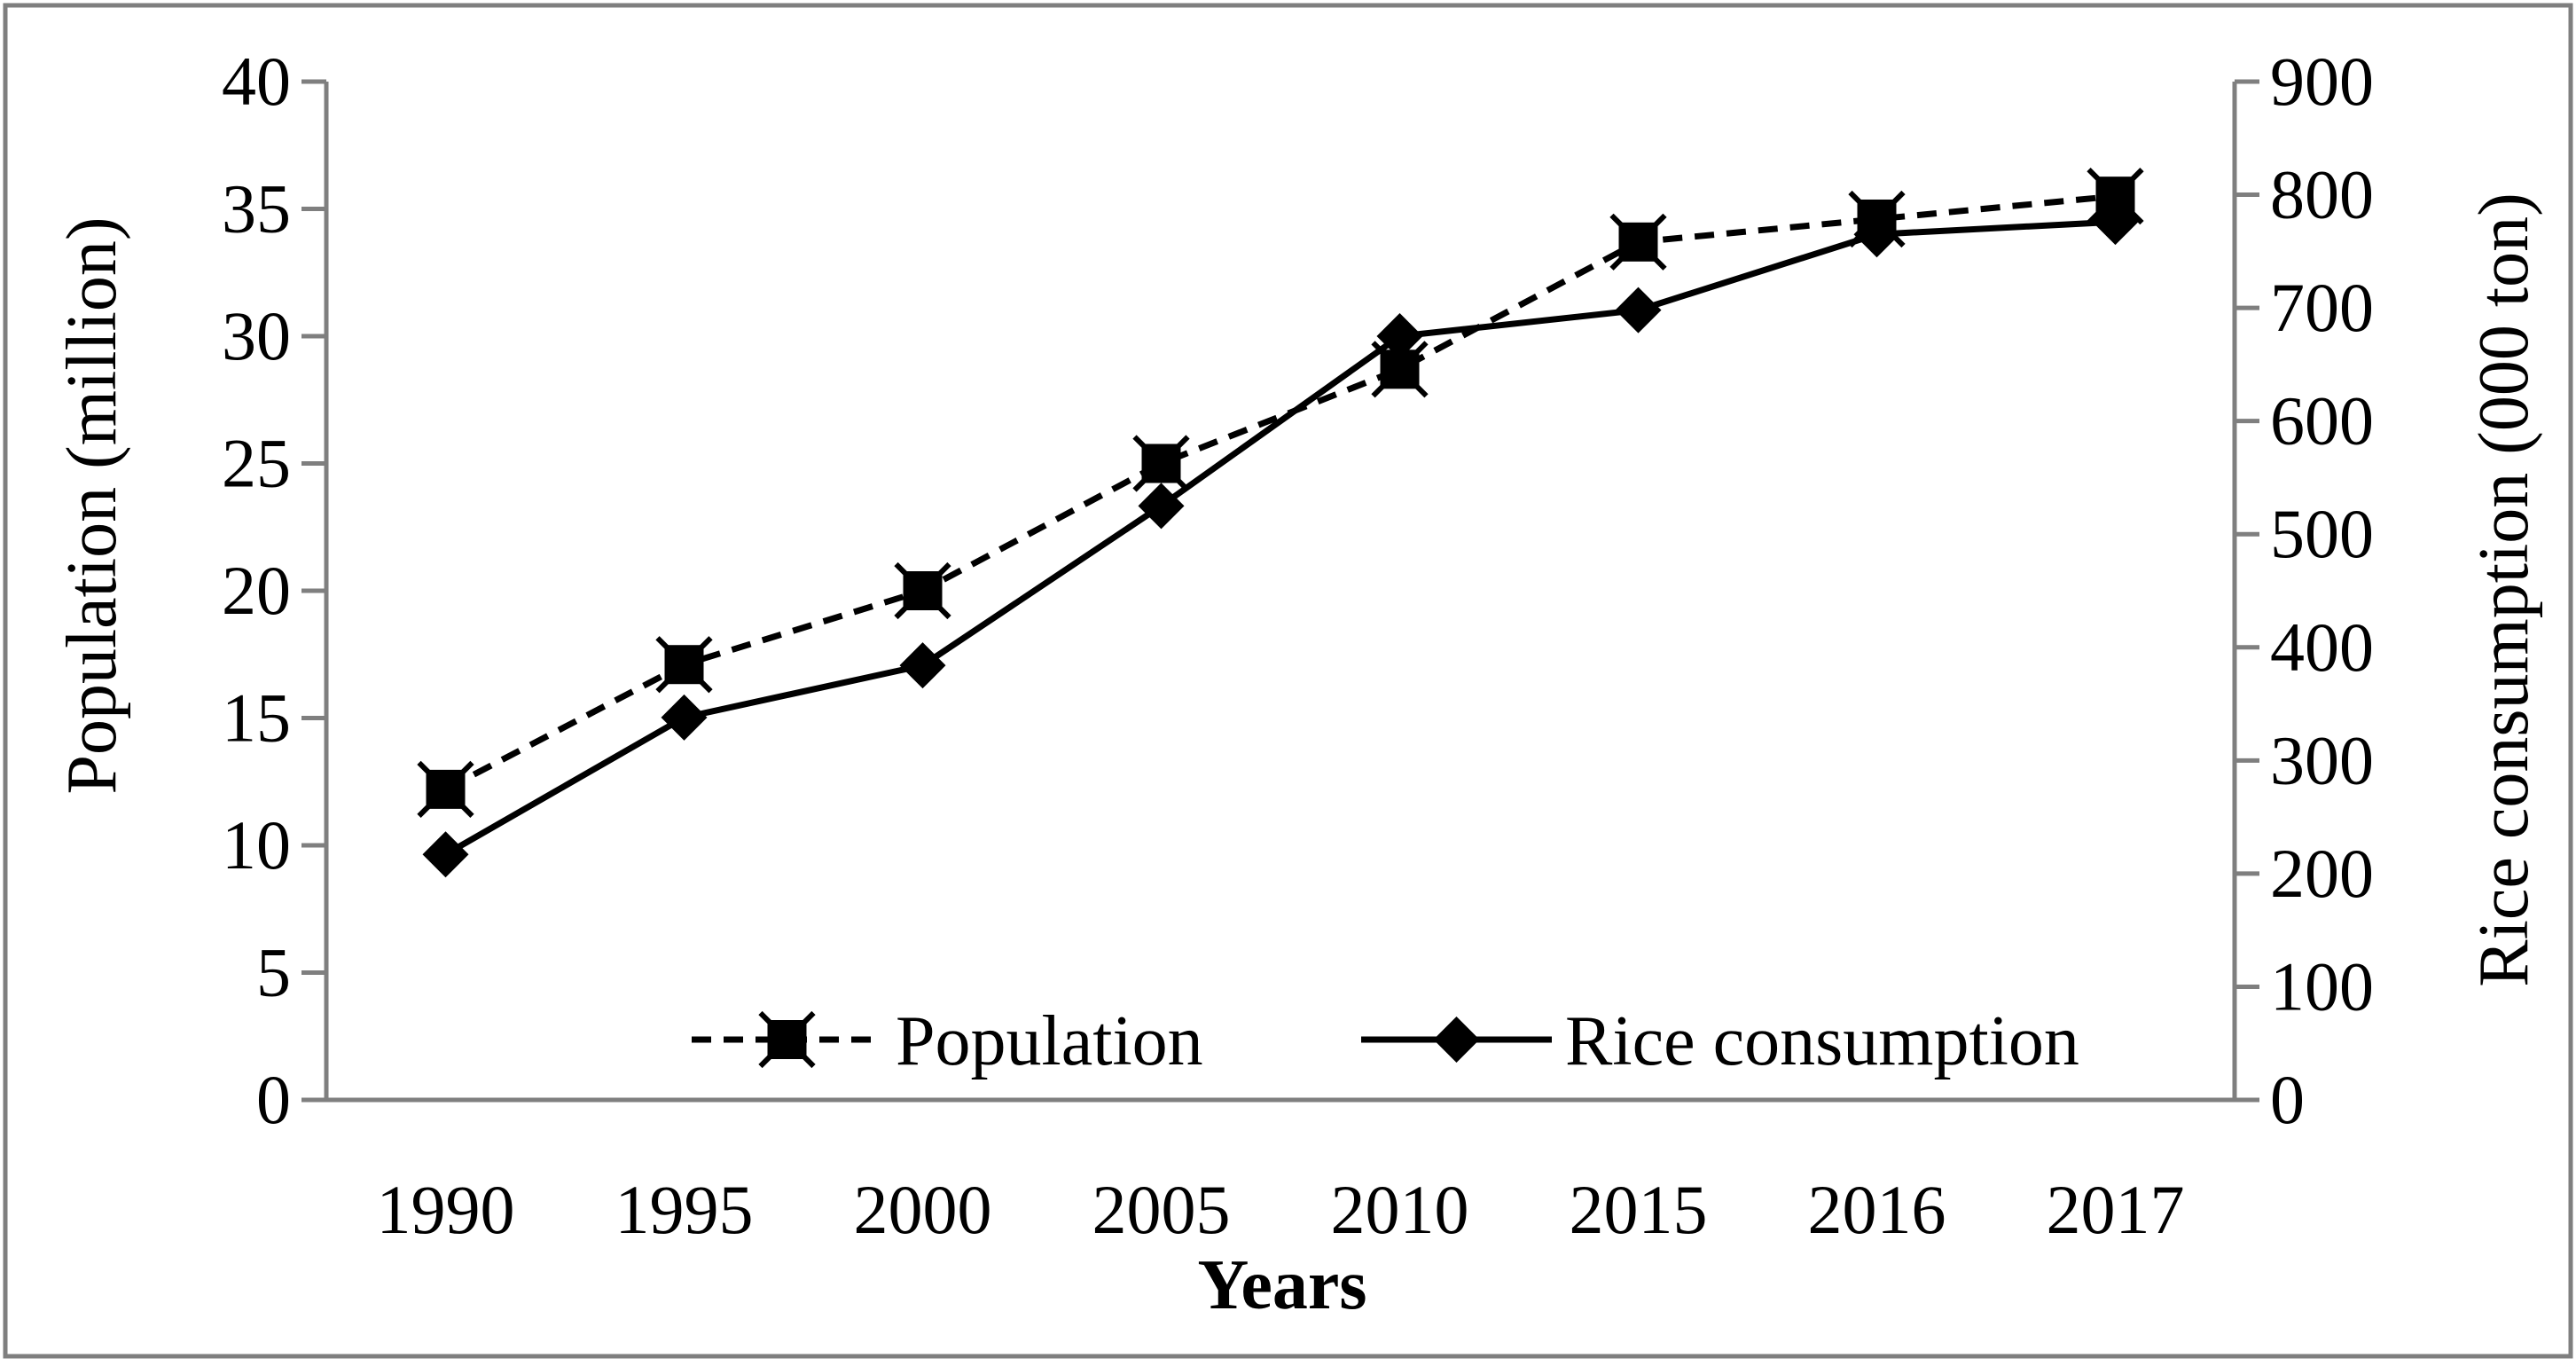  I want to click on x-tick-label: 2017, so click(2116, 1209).